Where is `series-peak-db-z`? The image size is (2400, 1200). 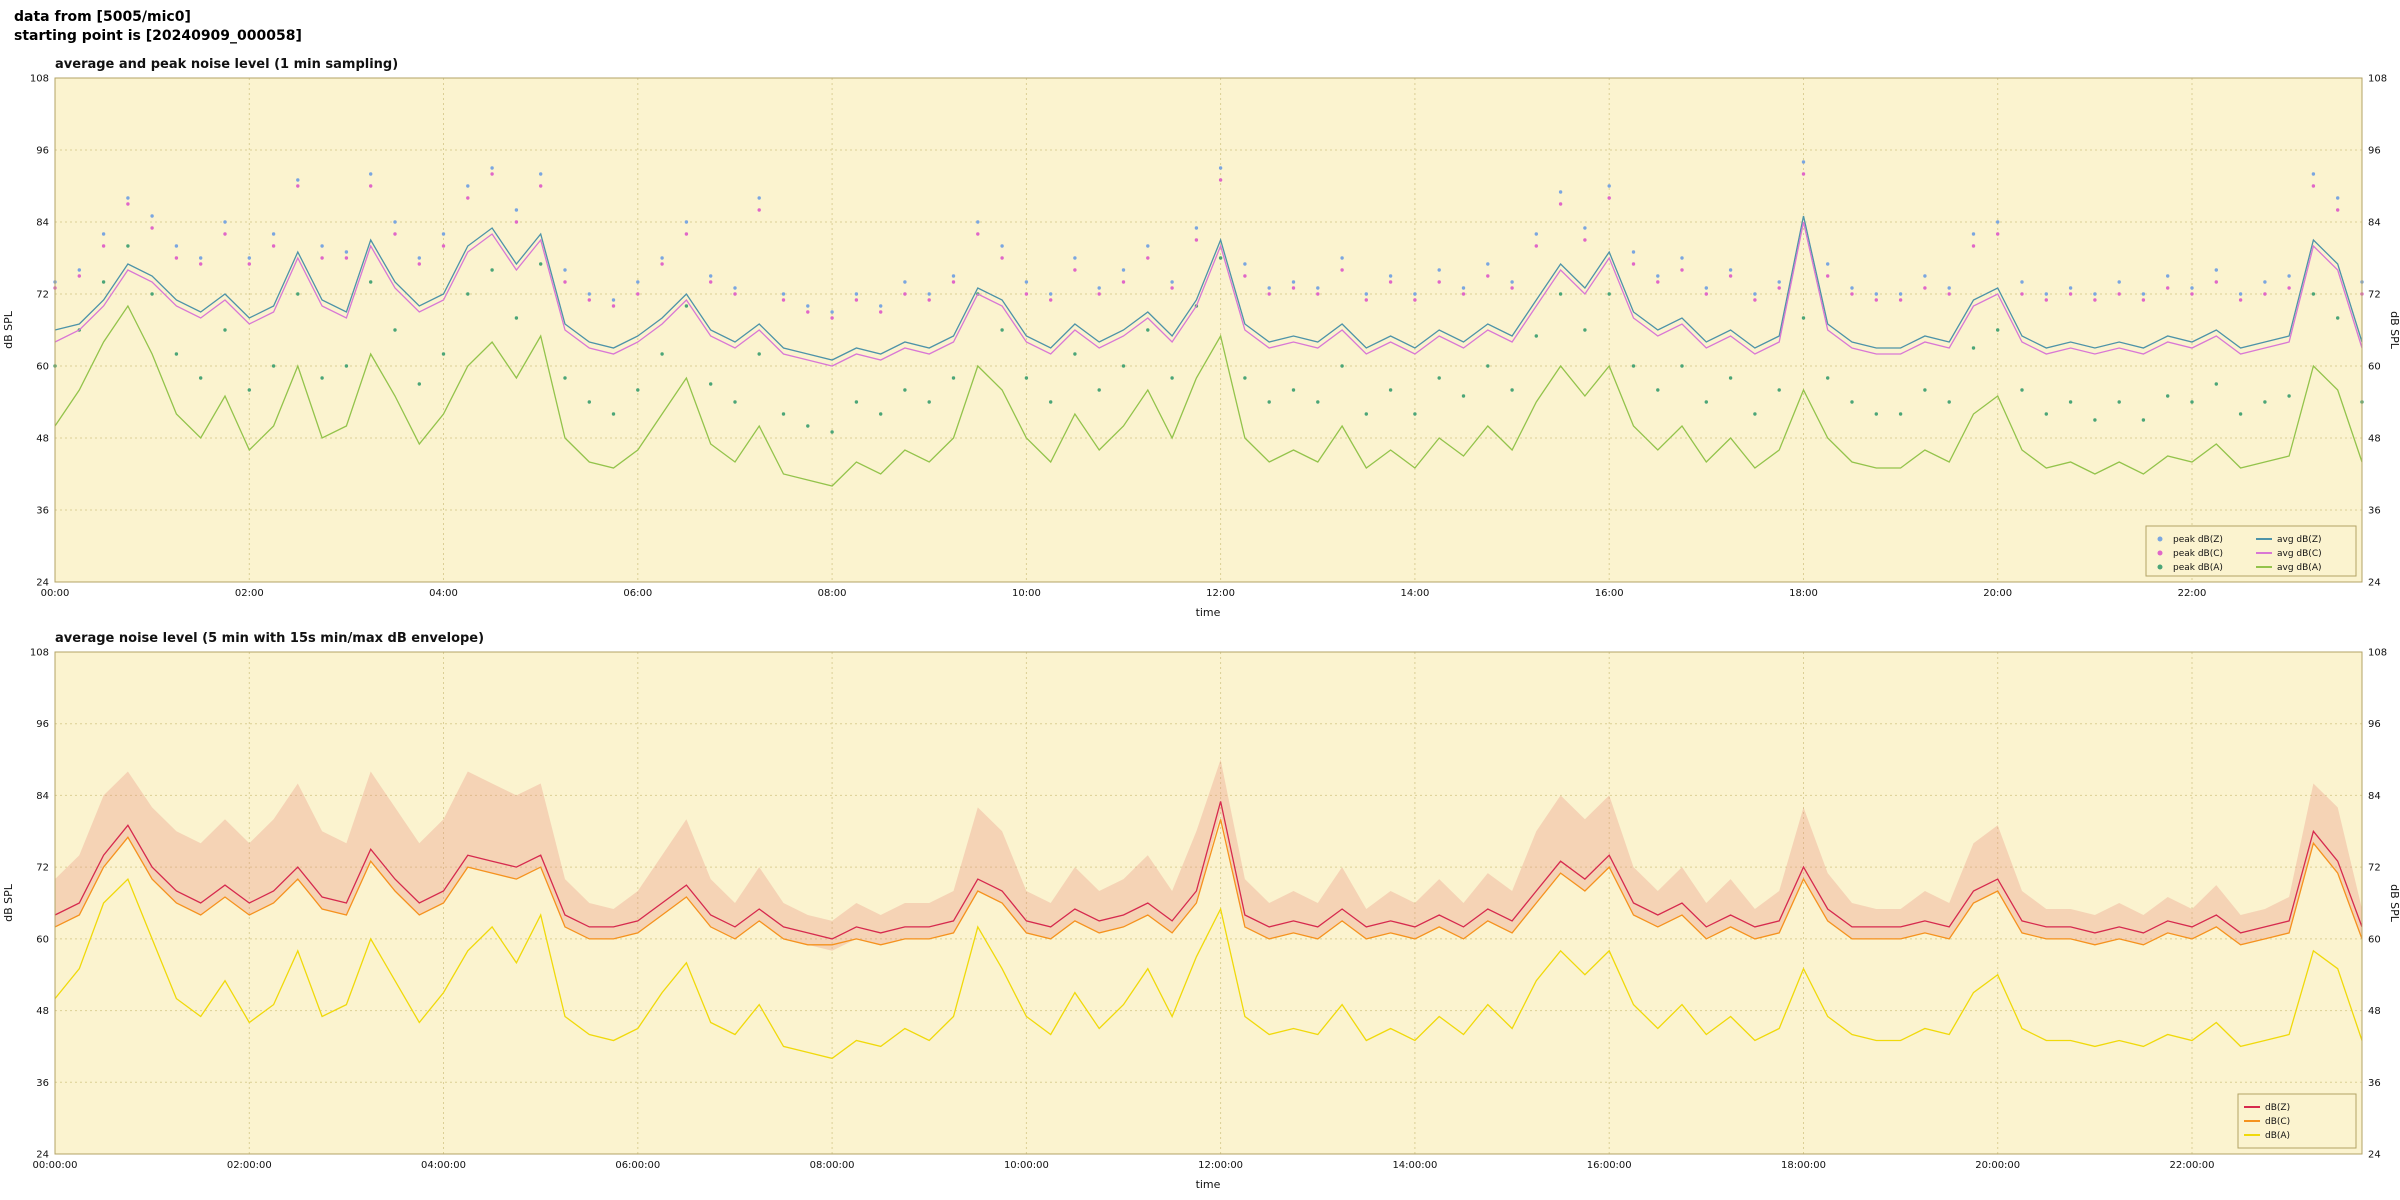
series-peak-db-z is located at coordinates (1208, 237).